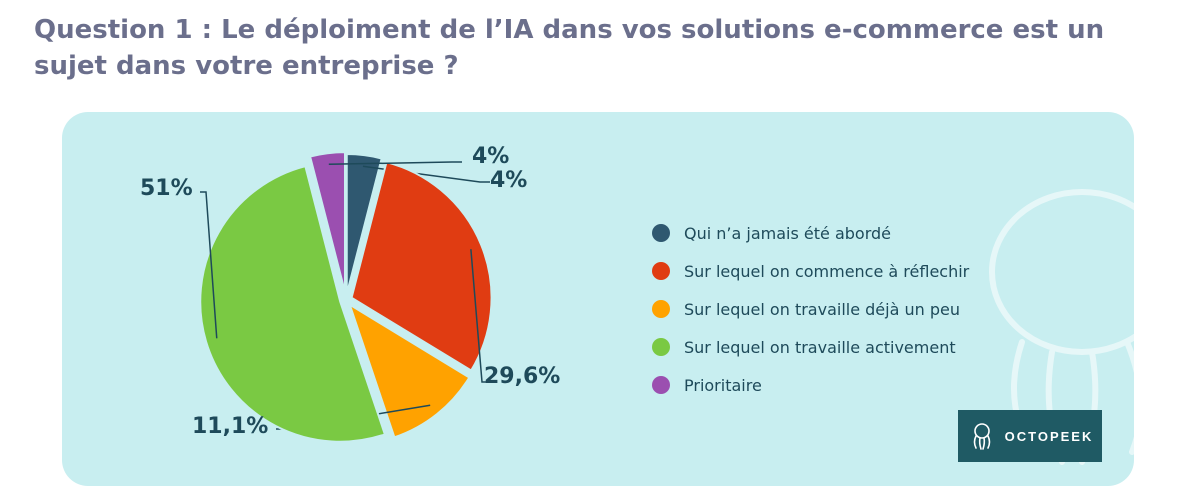 The width and height of the screenshot is (1200, 504). Describe the element at coordinates (293, 303) in the screenshot. I see `pie-slice-activement` at that location.